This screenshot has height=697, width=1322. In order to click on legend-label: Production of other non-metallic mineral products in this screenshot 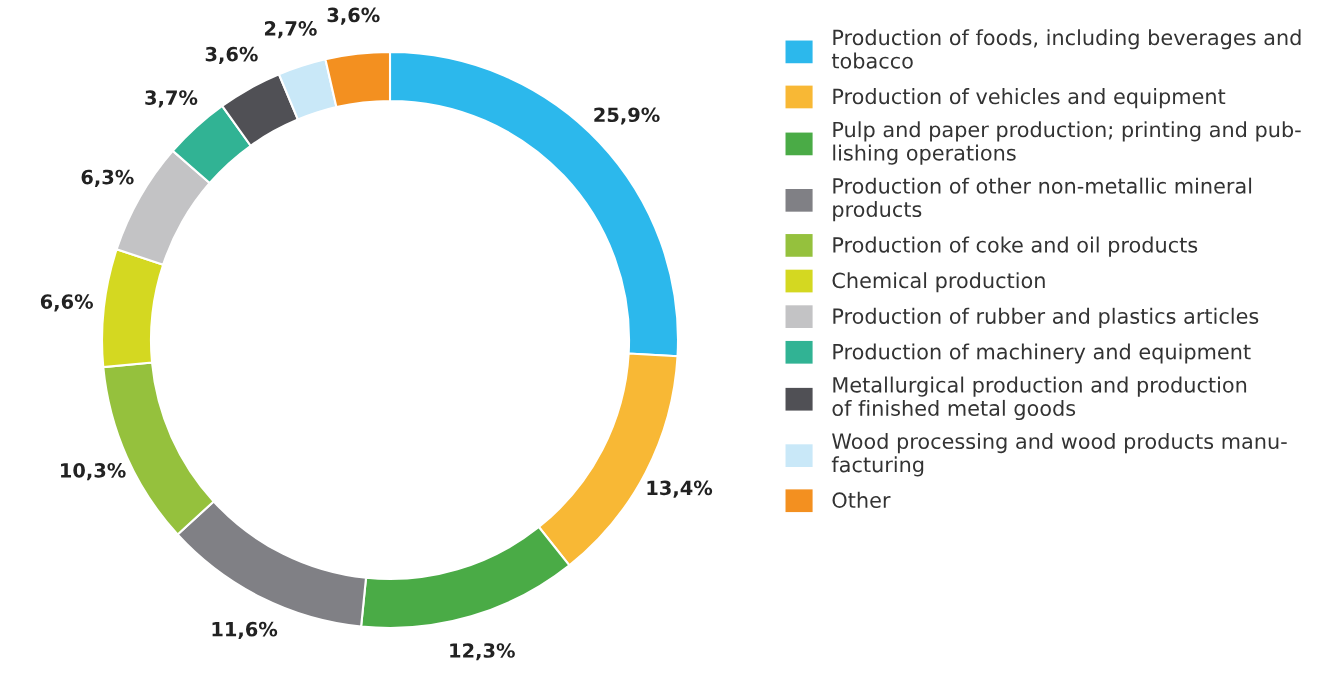, I will do `click(1042, 199)`.